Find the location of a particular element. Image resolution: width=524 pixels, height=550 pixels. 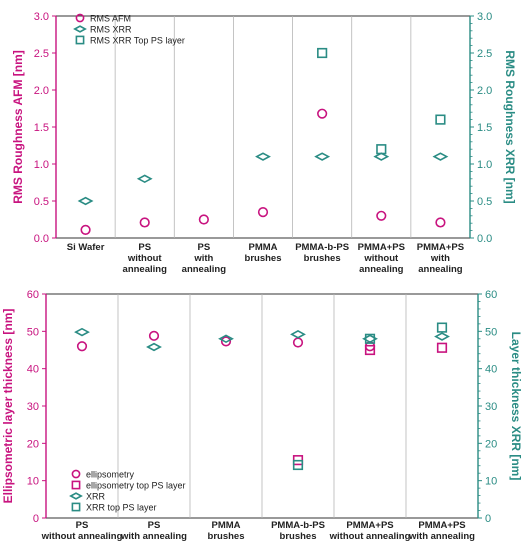

left-tick-label: 3.0 is located at coordinates (41, 17).